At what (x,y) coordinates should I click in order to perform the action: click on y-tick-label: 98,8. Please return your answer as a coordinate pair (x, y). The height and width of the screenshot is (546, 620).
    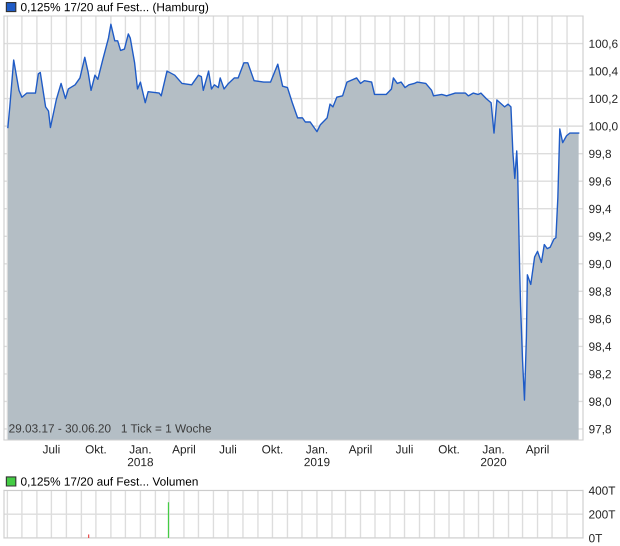
    Looking at the image, I should click on (600, 292).